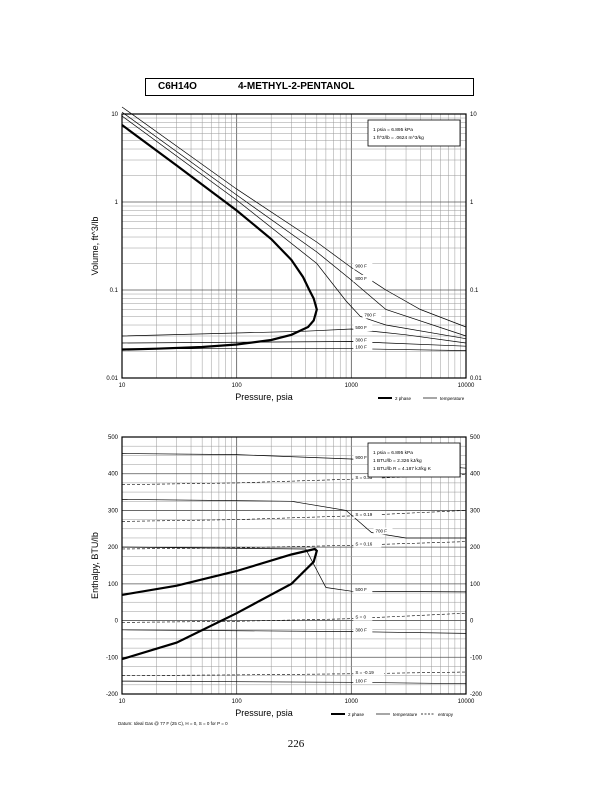  I want to click on y-tick-label: 400, so click(113, 475).